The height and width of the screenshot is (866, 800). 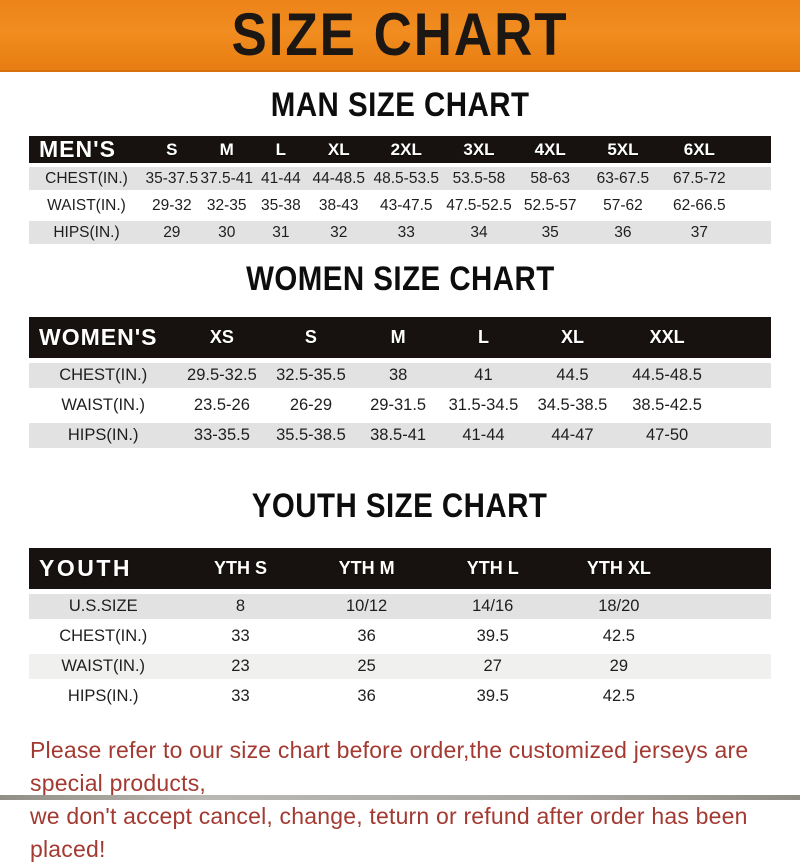 I want to click on cell-value: 44.5-48.5, so click(x=667, y=375).